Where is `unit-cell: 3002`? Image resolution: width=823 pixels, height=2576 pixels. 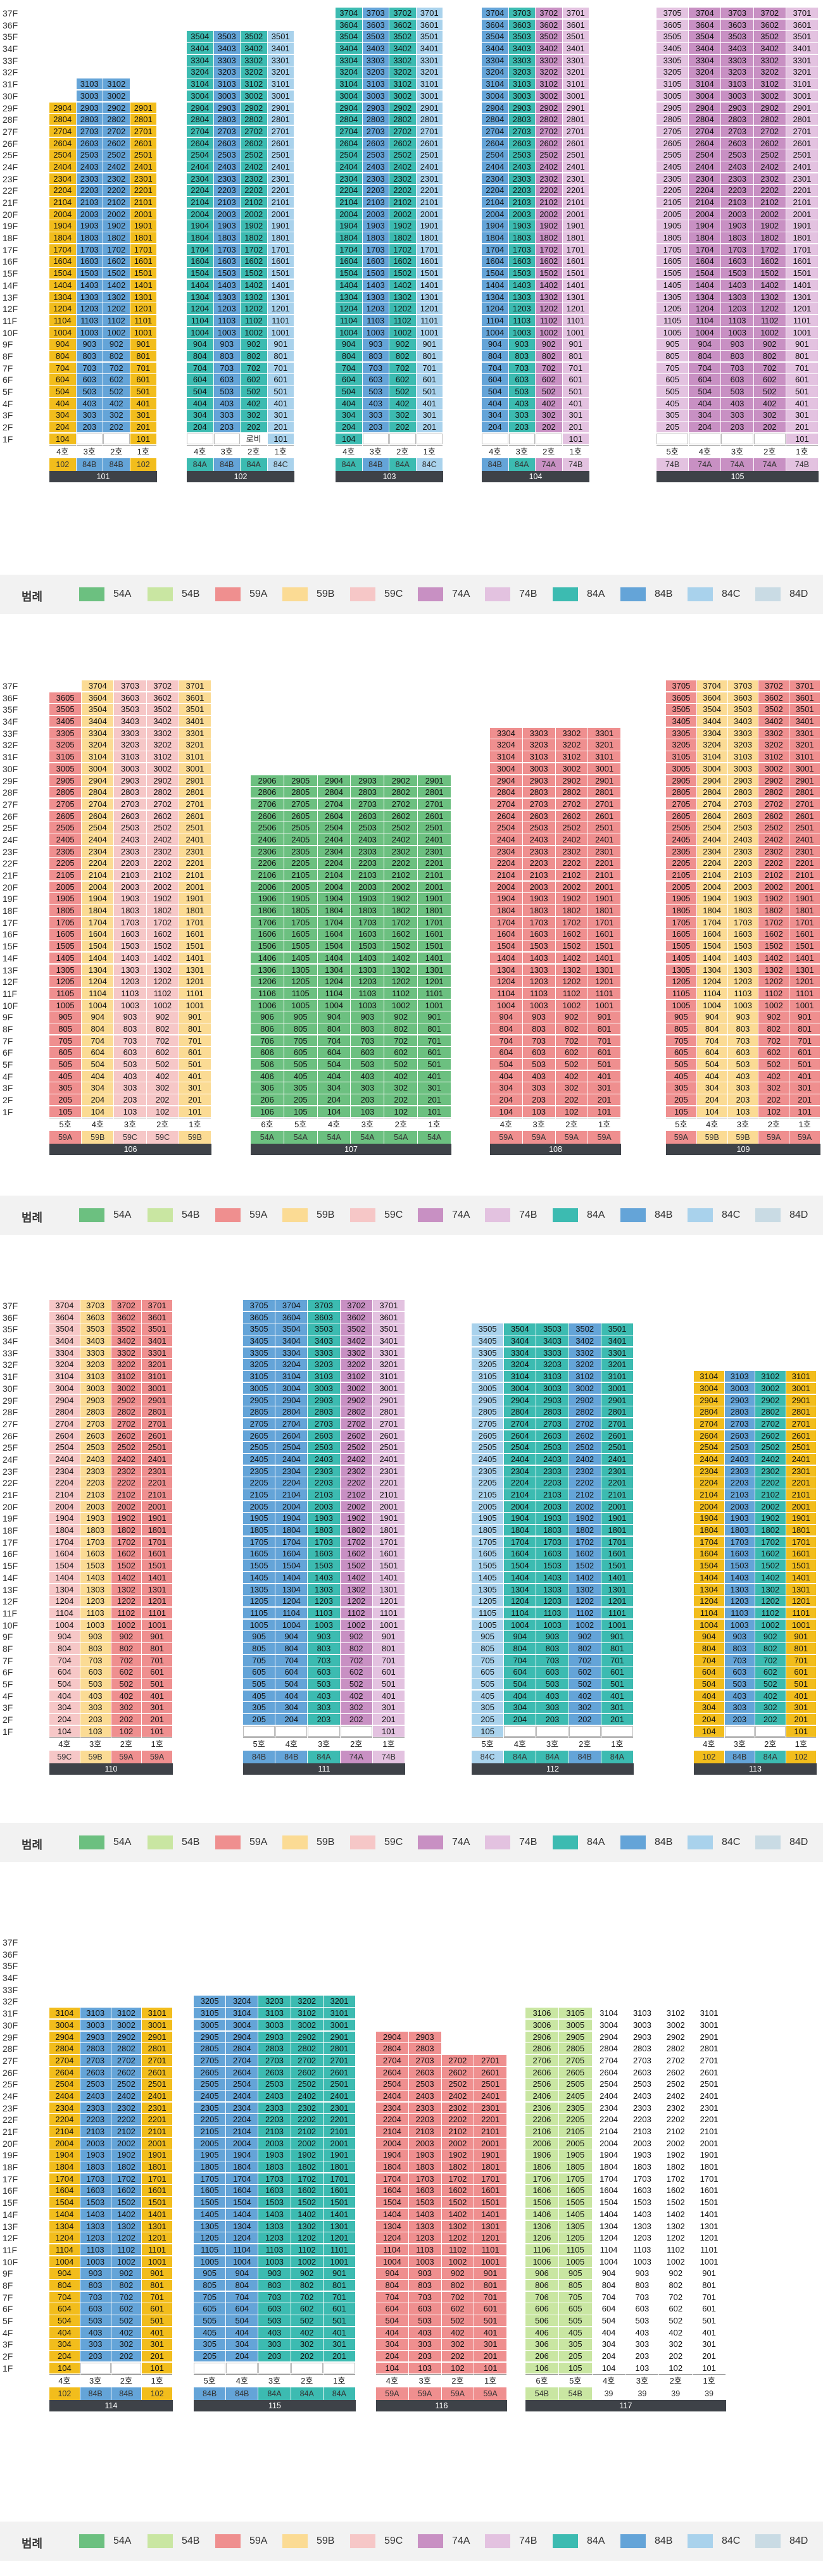
unit-cell: 3002 is located at coordinates (770, 1388).